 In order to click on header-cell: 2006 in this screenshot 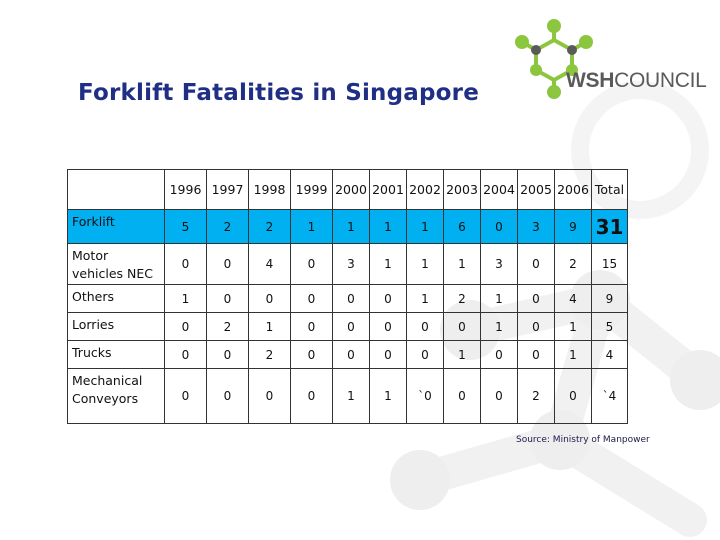, I will do `click(573, 189)`.